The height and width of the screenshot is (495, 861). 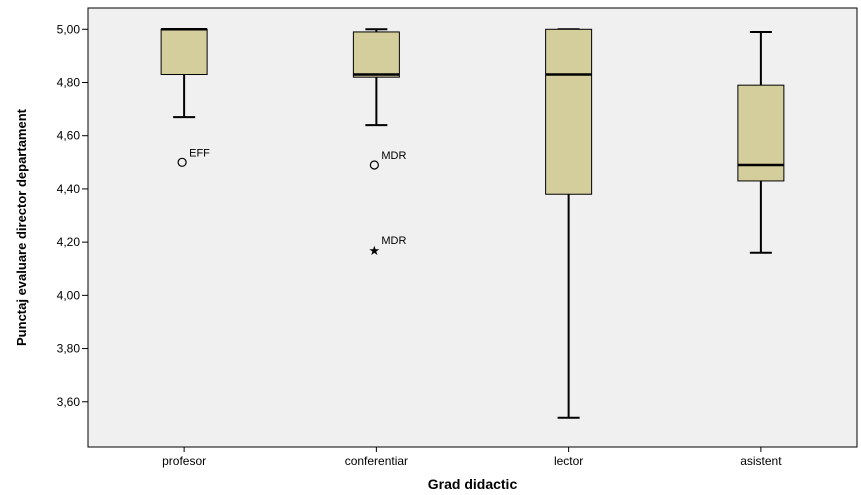 I want to click on y-tick-label: 4,40, so click(x=69, y=189).